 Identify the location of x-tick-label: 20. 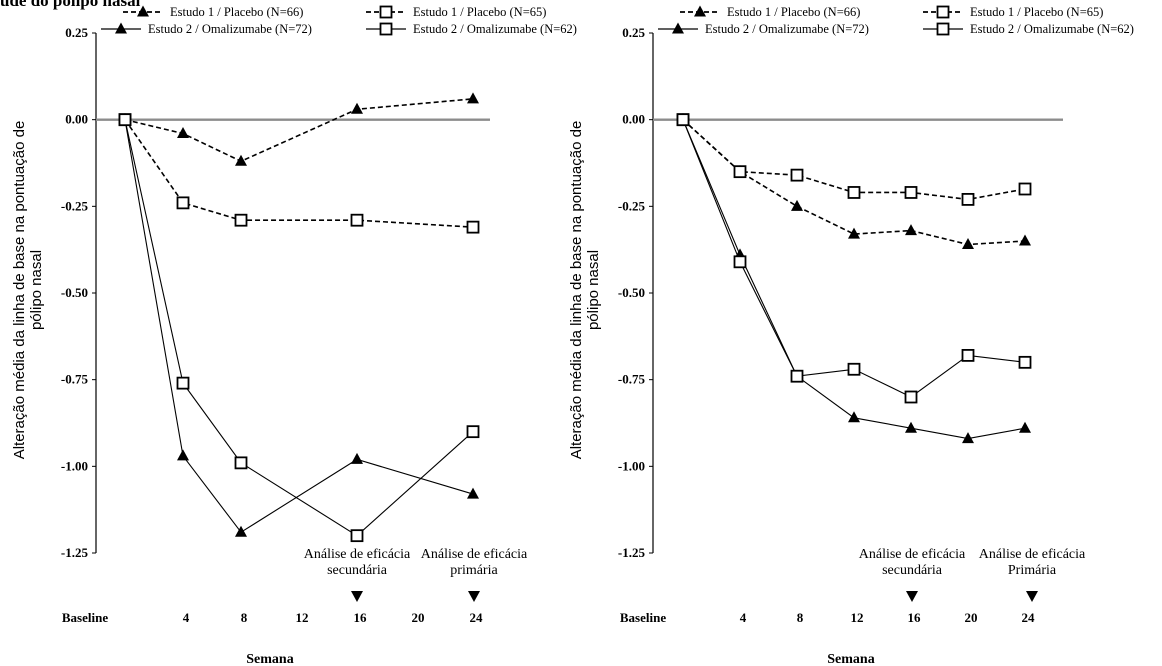
(971, 617).